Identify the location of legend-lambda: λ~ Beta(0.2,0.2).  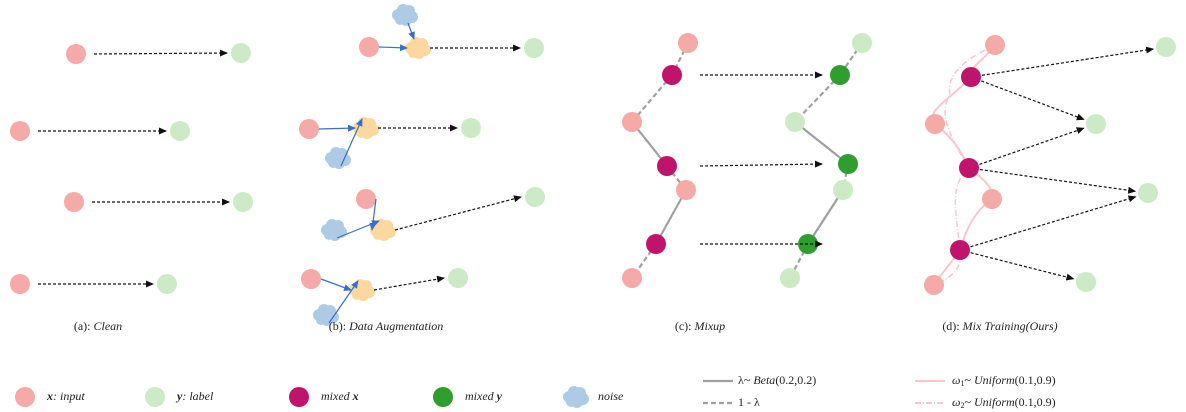
(777, 380).